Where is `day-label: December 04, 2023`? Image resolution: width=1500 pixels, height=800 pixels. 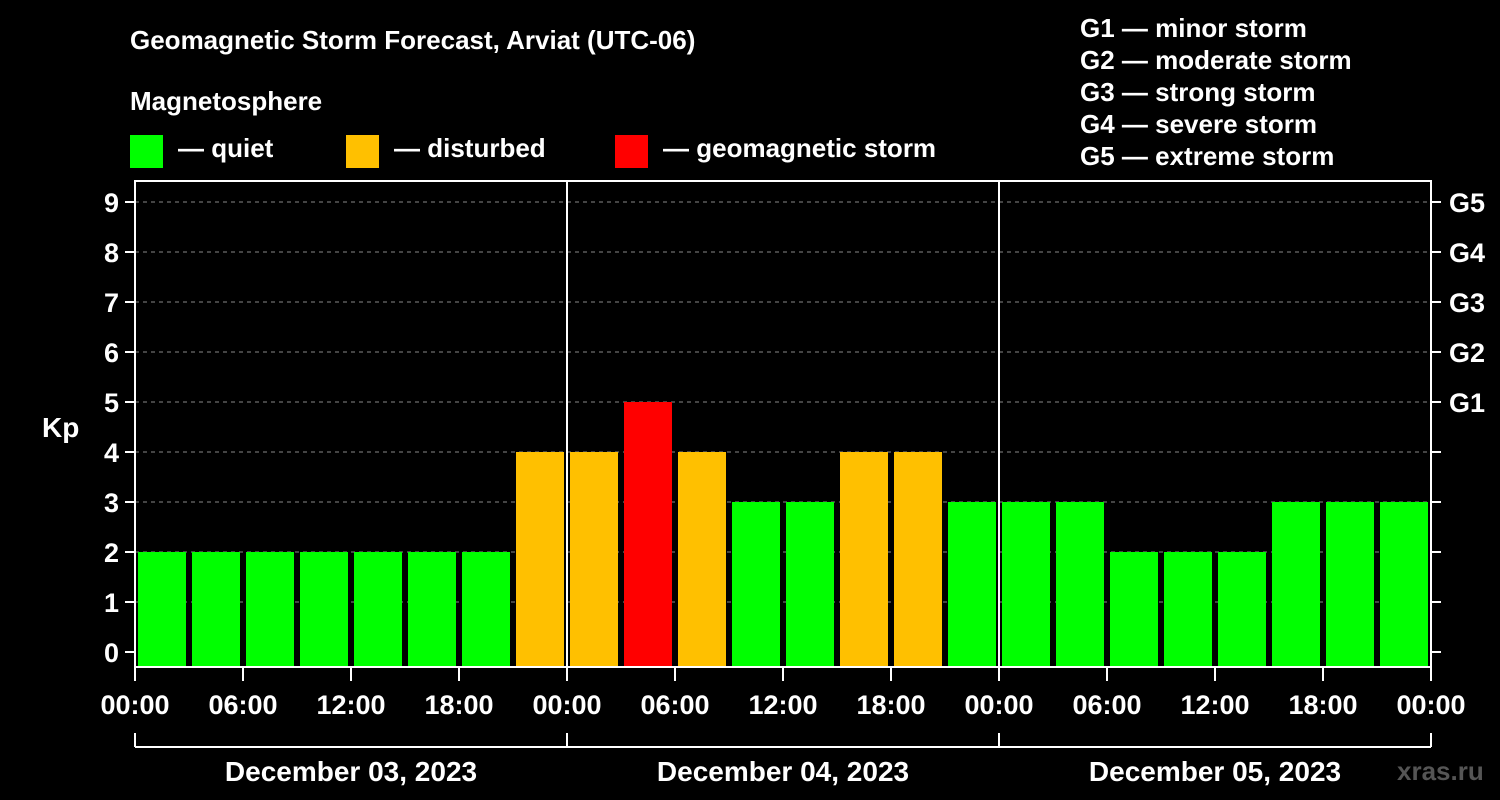 day-label: December 04, 2023 is located at coordinates (783, 771).